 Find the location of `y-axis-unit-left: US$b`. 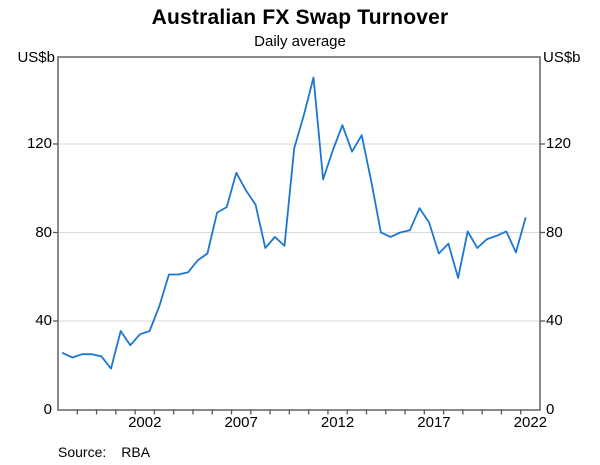

y-axis-unit-left: US$b is located at coordinates (36, 57).